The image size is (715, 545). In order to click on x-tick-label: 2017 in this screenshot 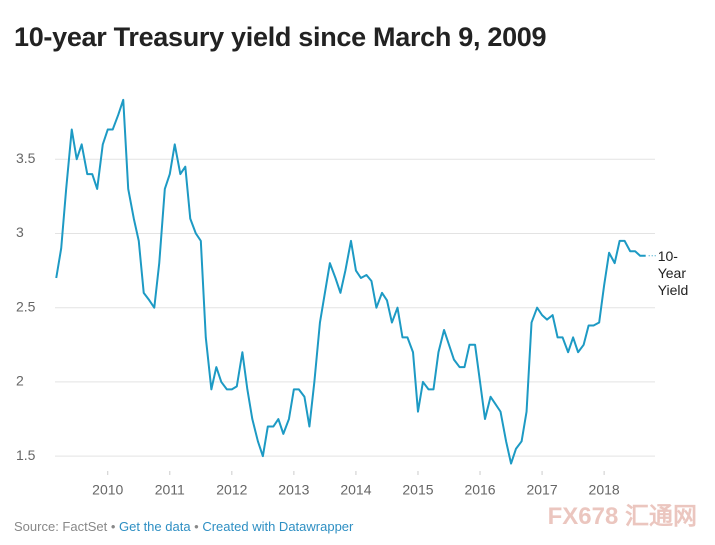, I will do `click(541, 490)`.